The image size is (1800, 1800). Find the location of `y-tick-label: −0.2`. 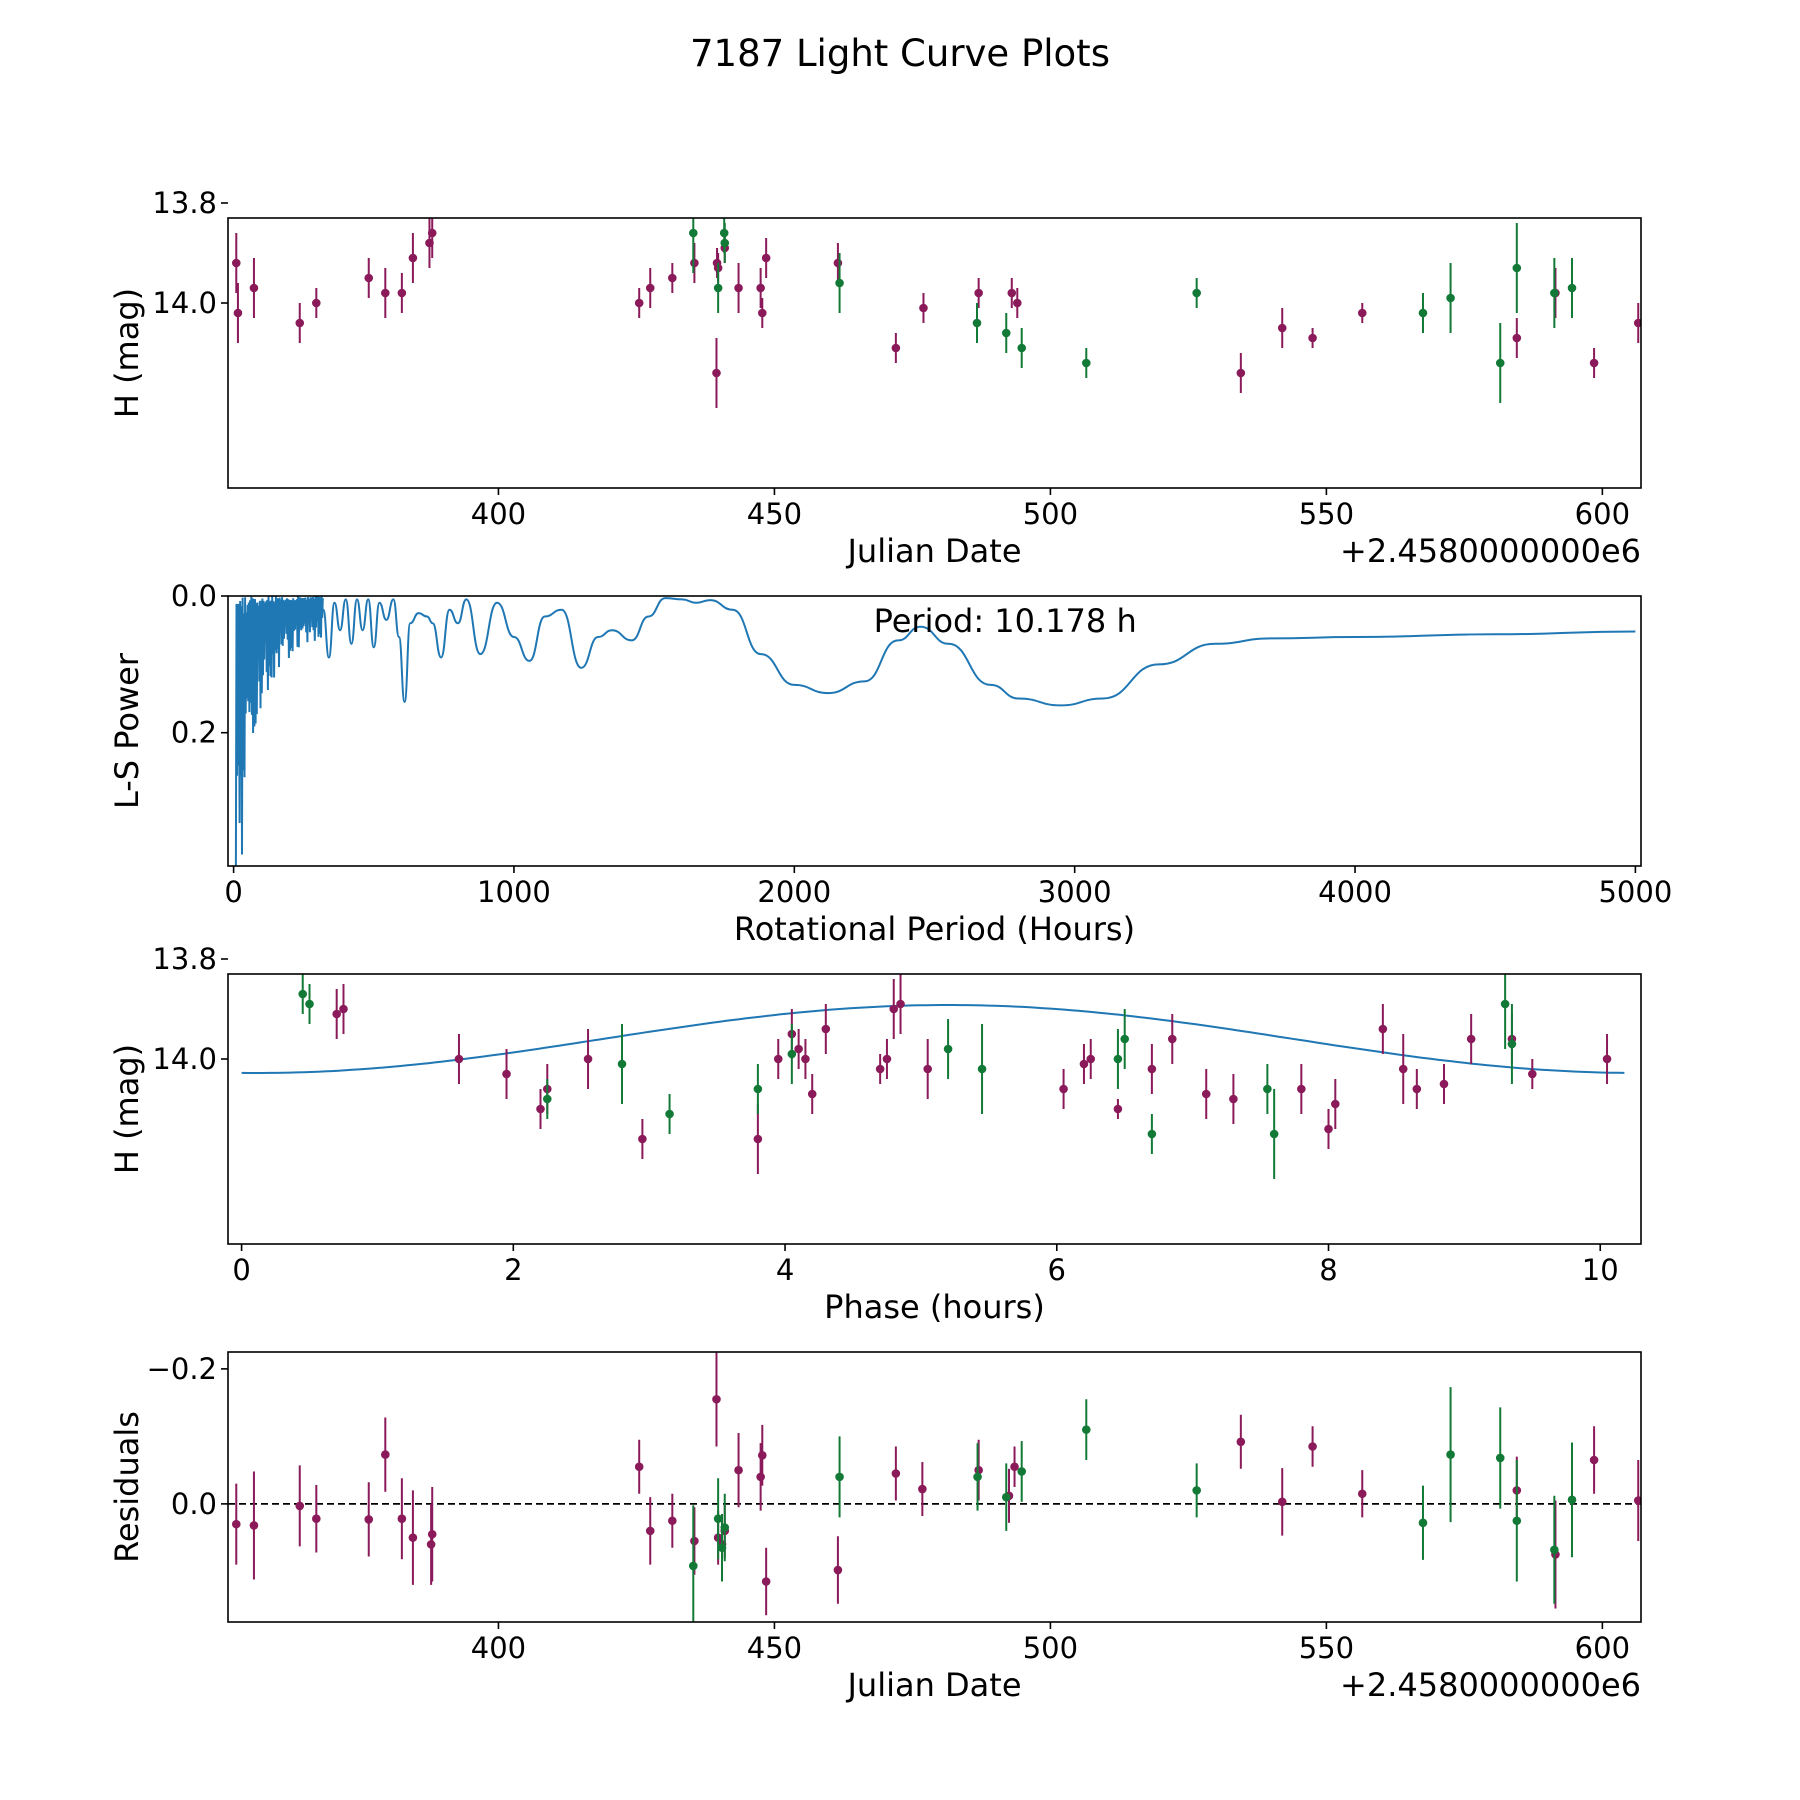

y-tick-label: −0.2 is located at coordinates (182, 1369).